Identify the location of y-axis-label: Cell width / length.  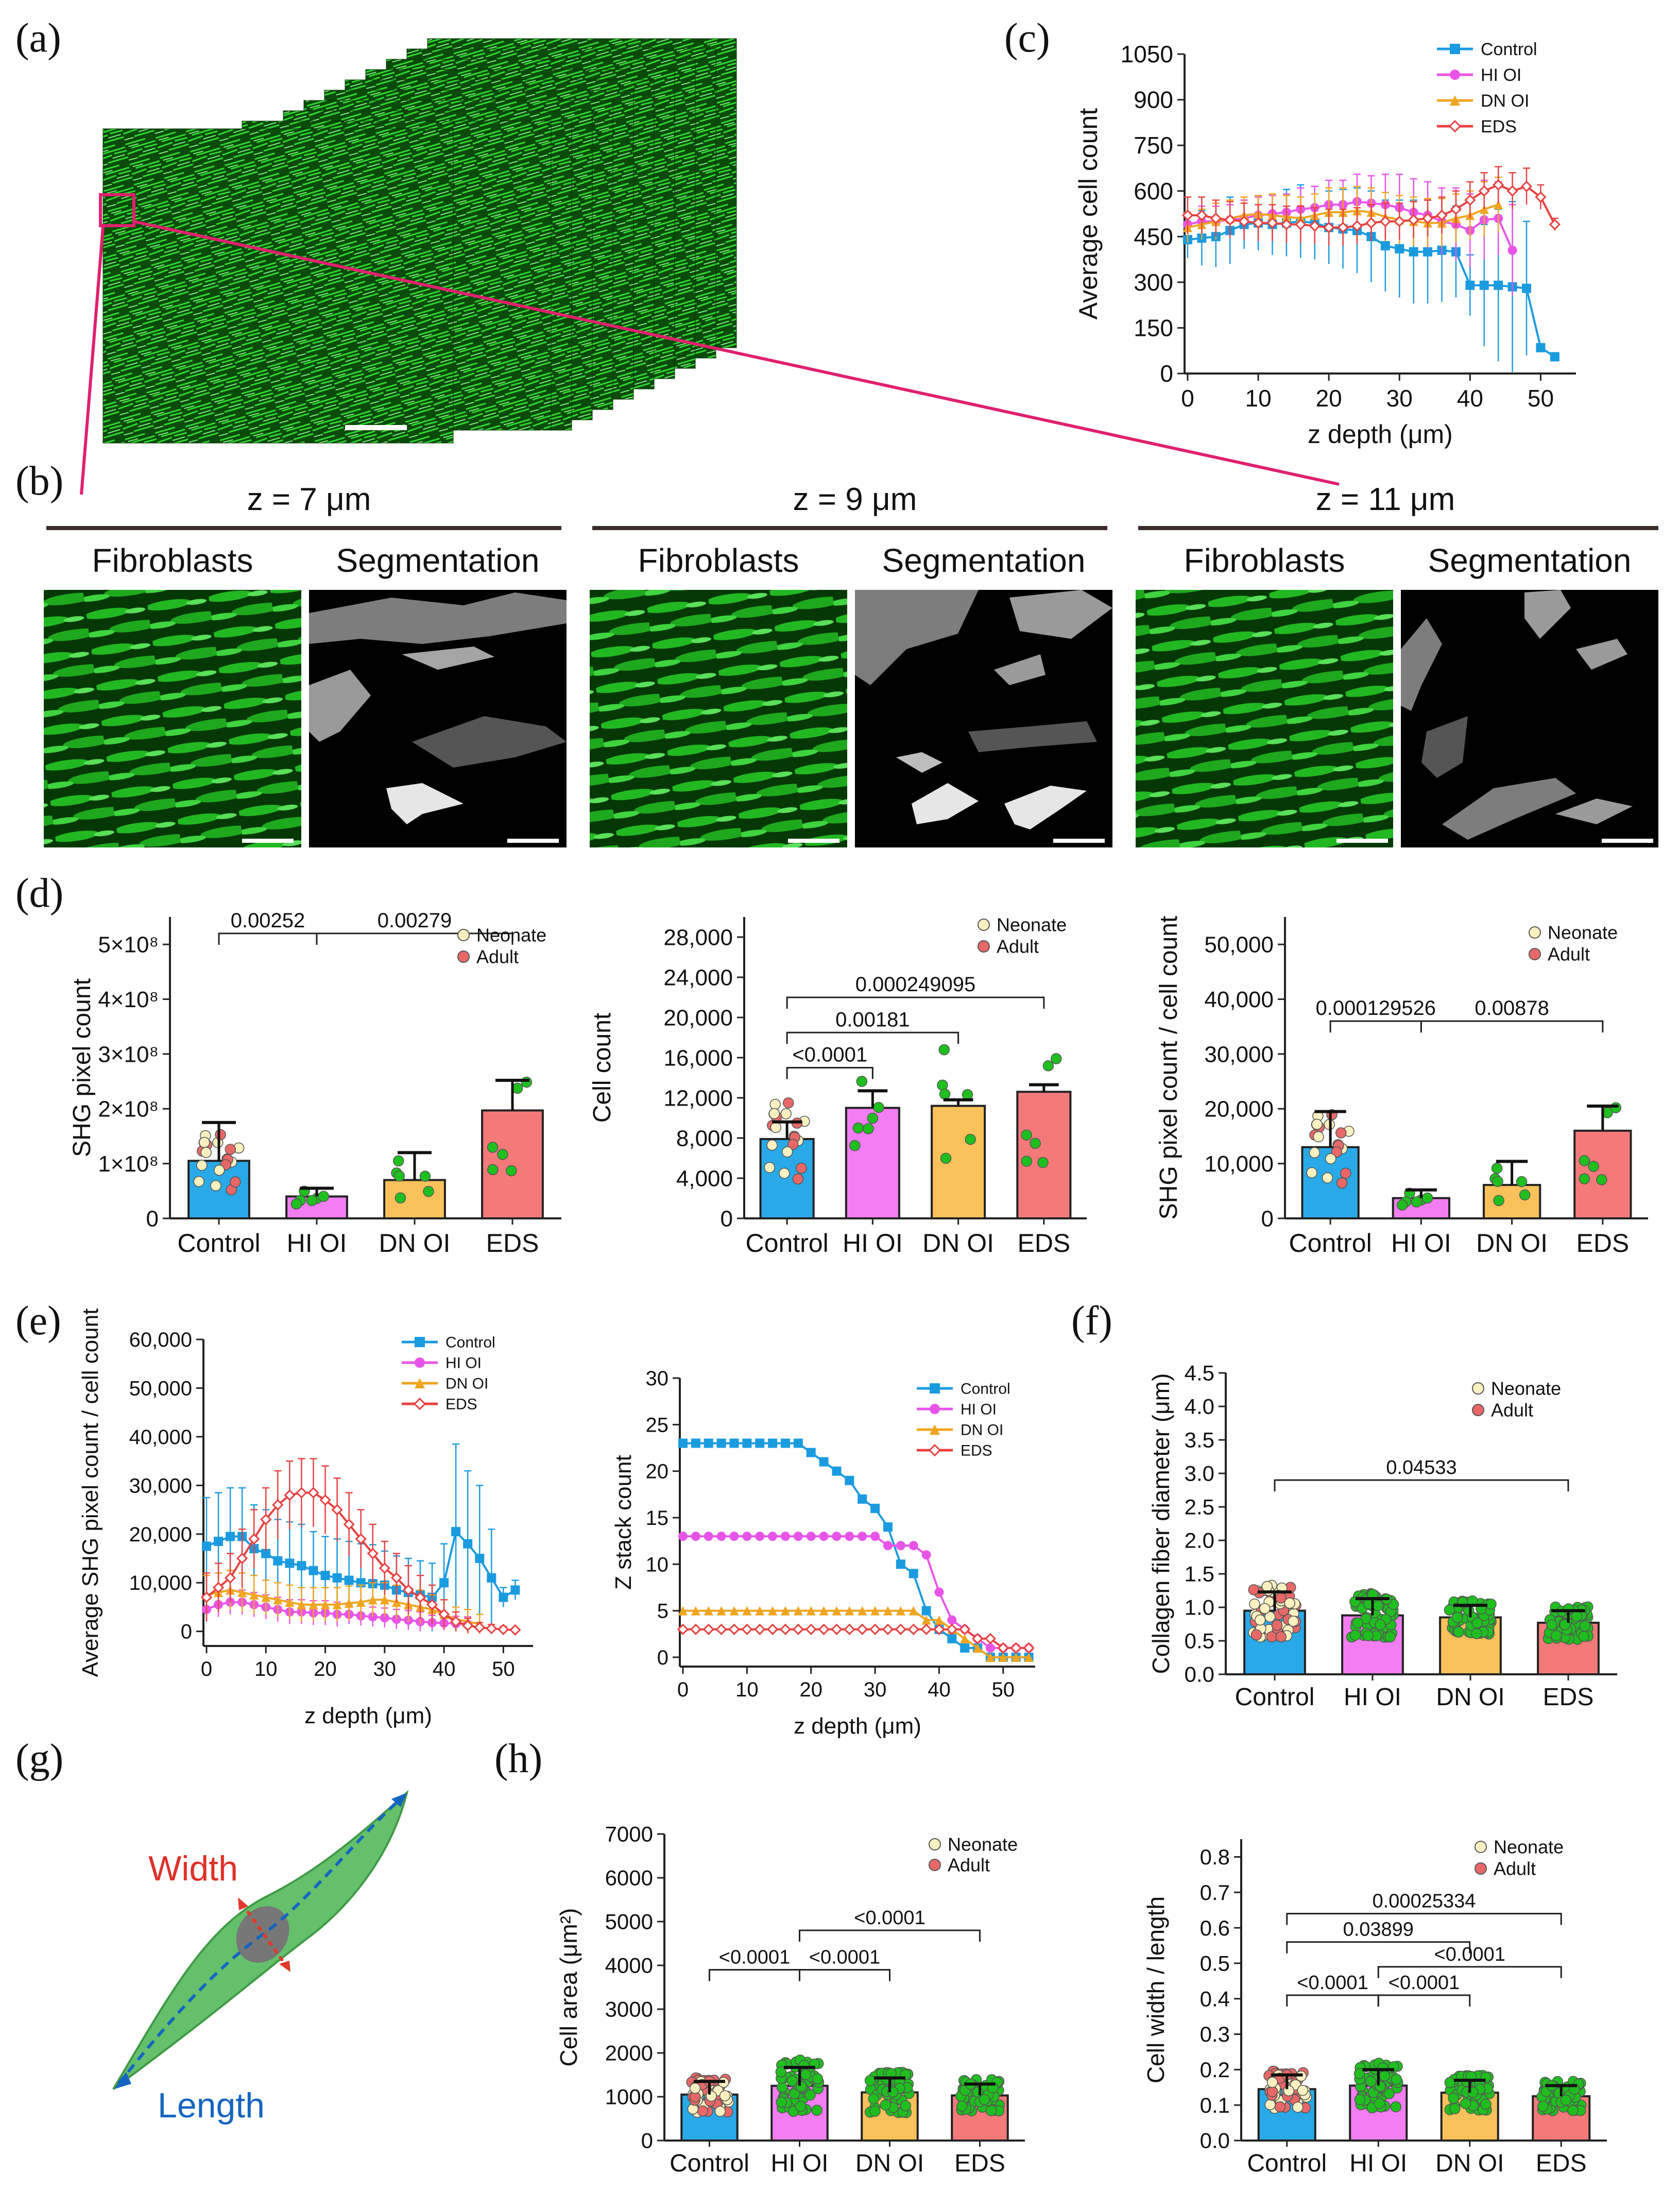
(1155, 1990).